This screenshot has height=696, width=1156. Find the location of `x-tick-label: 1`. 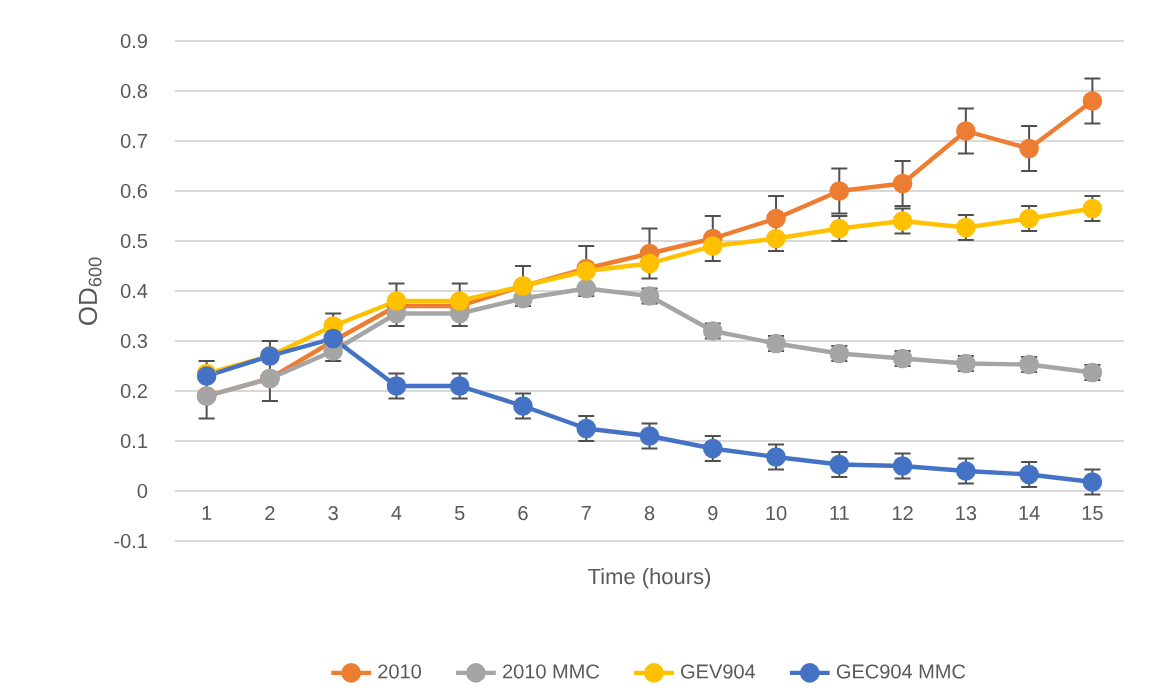

x-tick-label: 1 is located at coordinates (207, 513).